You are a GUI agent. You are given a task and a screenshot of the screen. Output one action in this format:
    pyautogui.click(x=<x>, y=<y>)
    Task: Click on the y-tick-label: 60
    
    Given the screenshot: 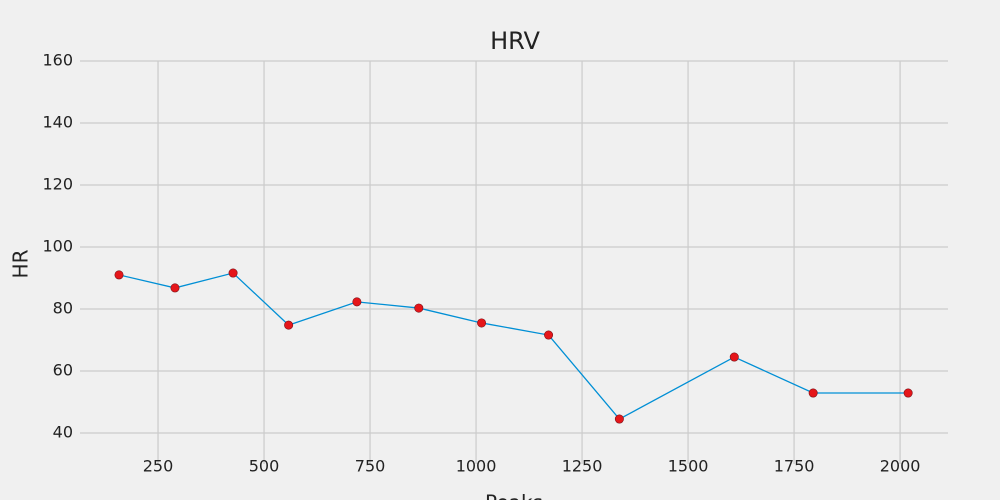 What is the action you would take?
    pyautogui.click(x=63, y=370)
    